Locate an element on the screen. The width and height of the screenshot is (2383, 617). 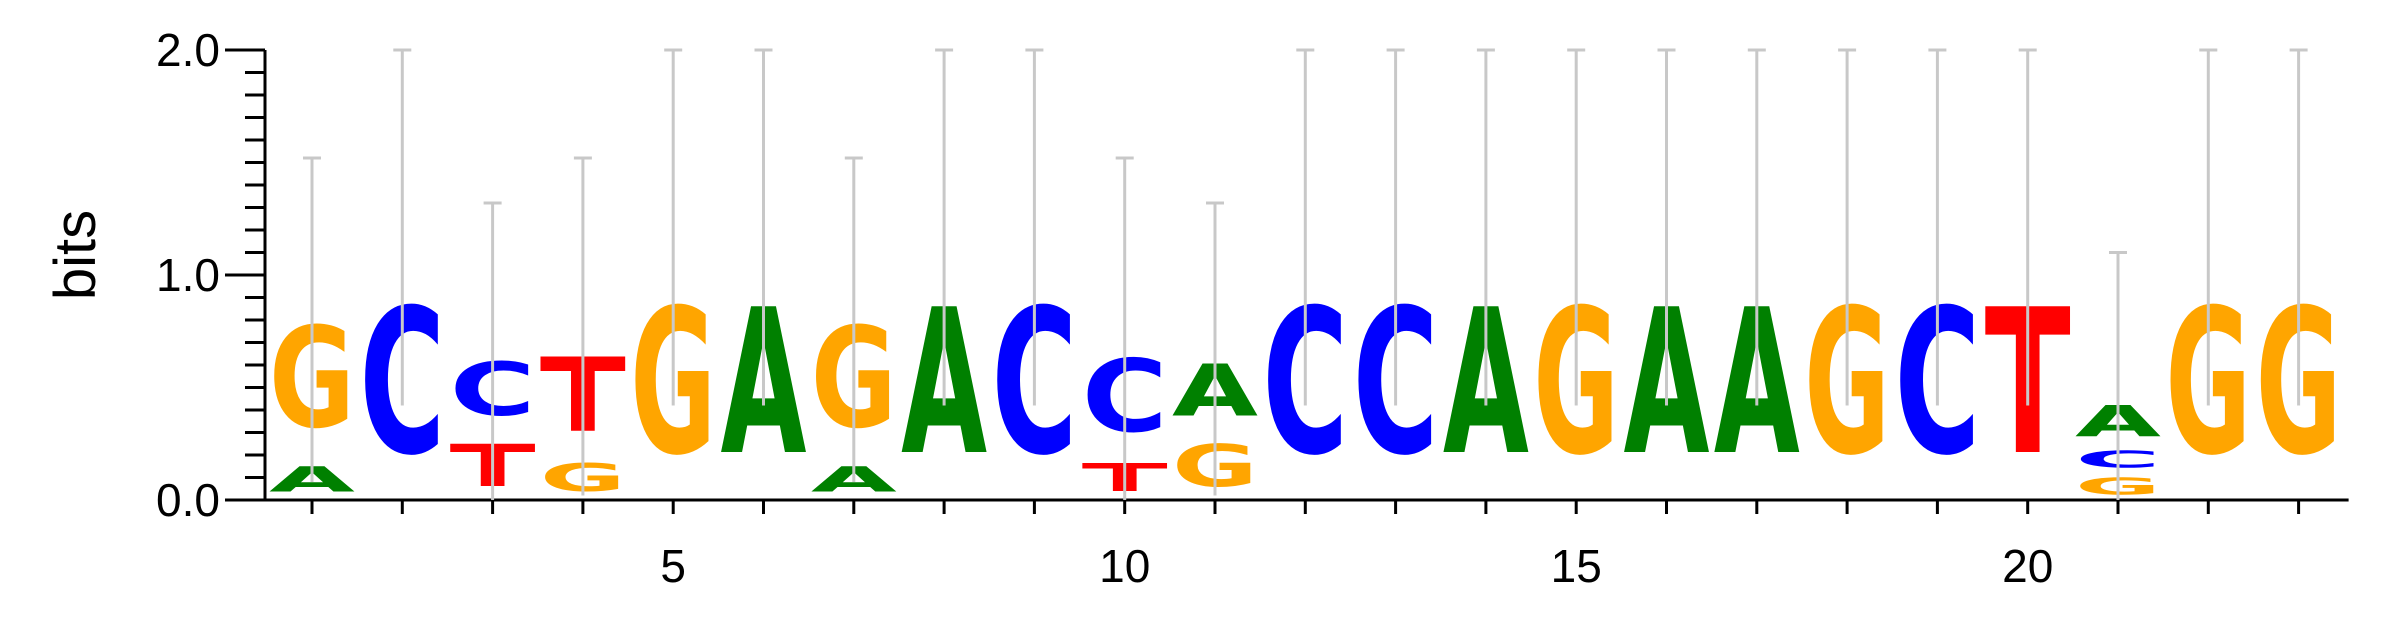
y-tick-label: 1.0 is located at coordinates (188, 275).